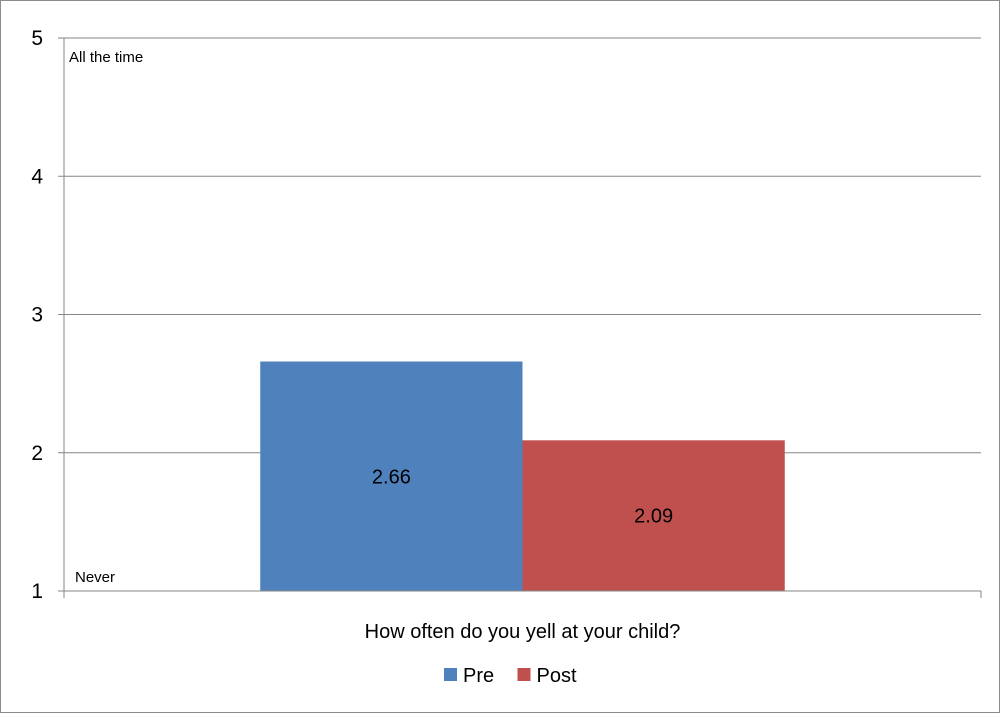 The height and width of the screenshot is (714, 1000). What do you see at coordinates (523, 632) in the screenshot?
I see `category-label: How often do you yell at your child?` at bounding box center [523, 632].